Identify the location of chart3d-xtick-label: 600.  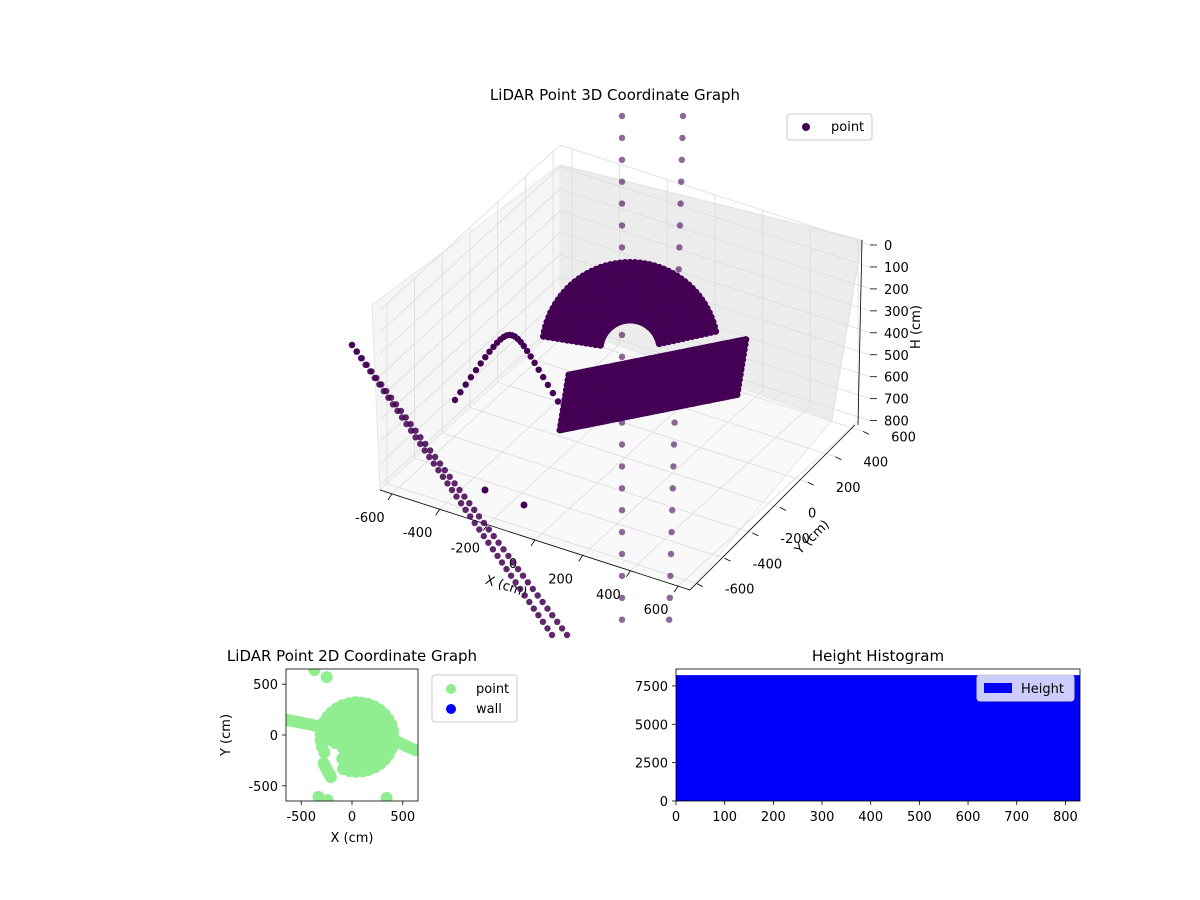
(656, 610).